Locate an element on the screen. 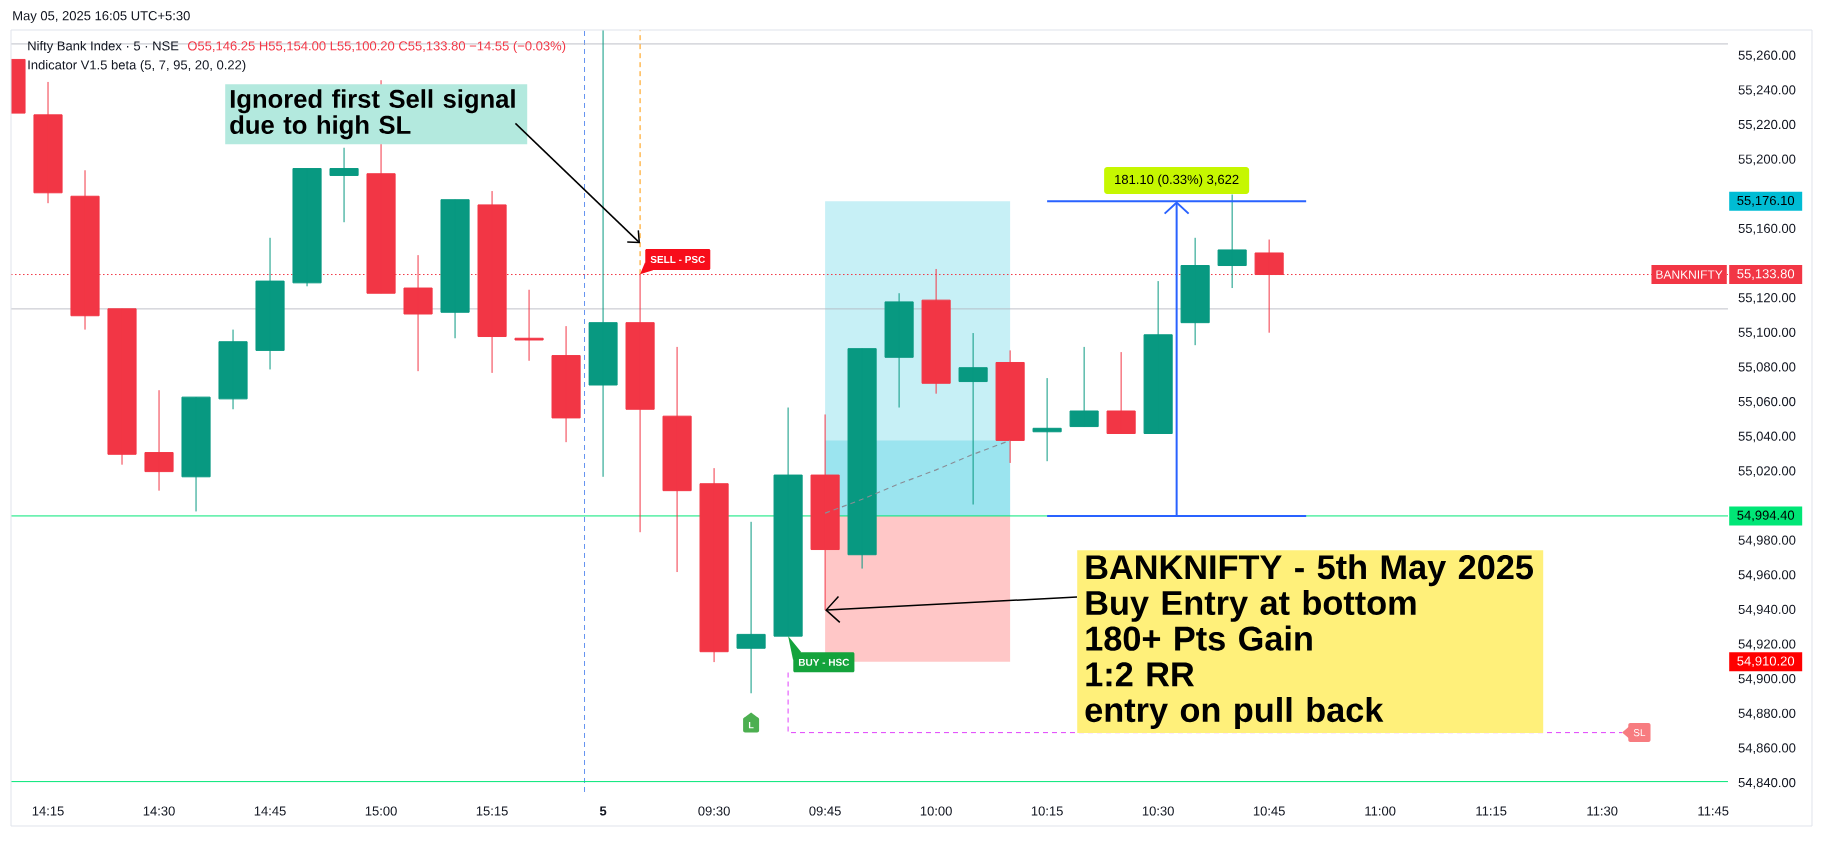 This screenshot has width=1824, height=865. annotation: L is located at coordinates (751, 725).